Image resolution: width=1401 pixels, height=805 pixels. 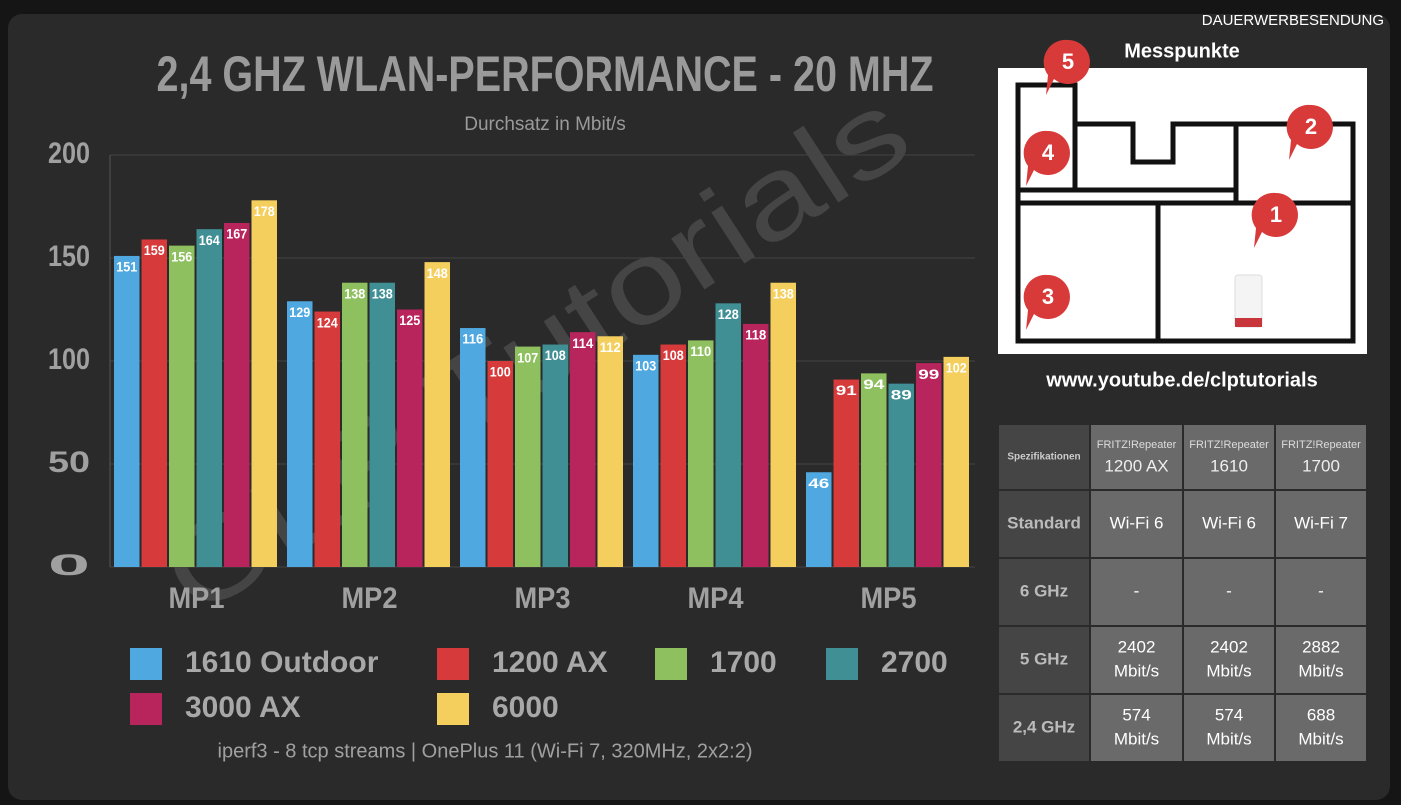 What do you see at coordinates (126, 267) in the screenshot?
I see `value-label: 151` at bounding box center [126, 267].